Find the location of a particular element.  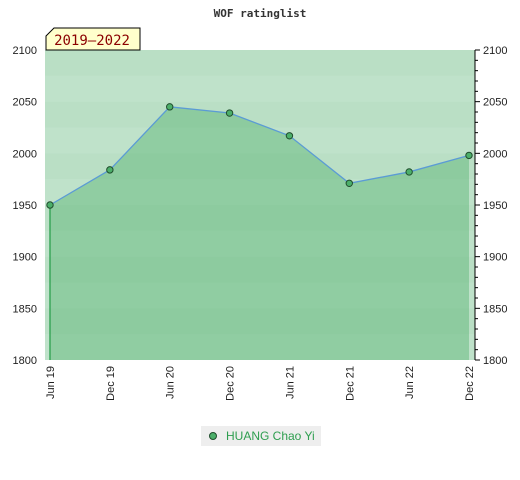

y-axis-left: 1800 1850 1900 1950 2000 2050 2100 is located at coordinates (25, 206).